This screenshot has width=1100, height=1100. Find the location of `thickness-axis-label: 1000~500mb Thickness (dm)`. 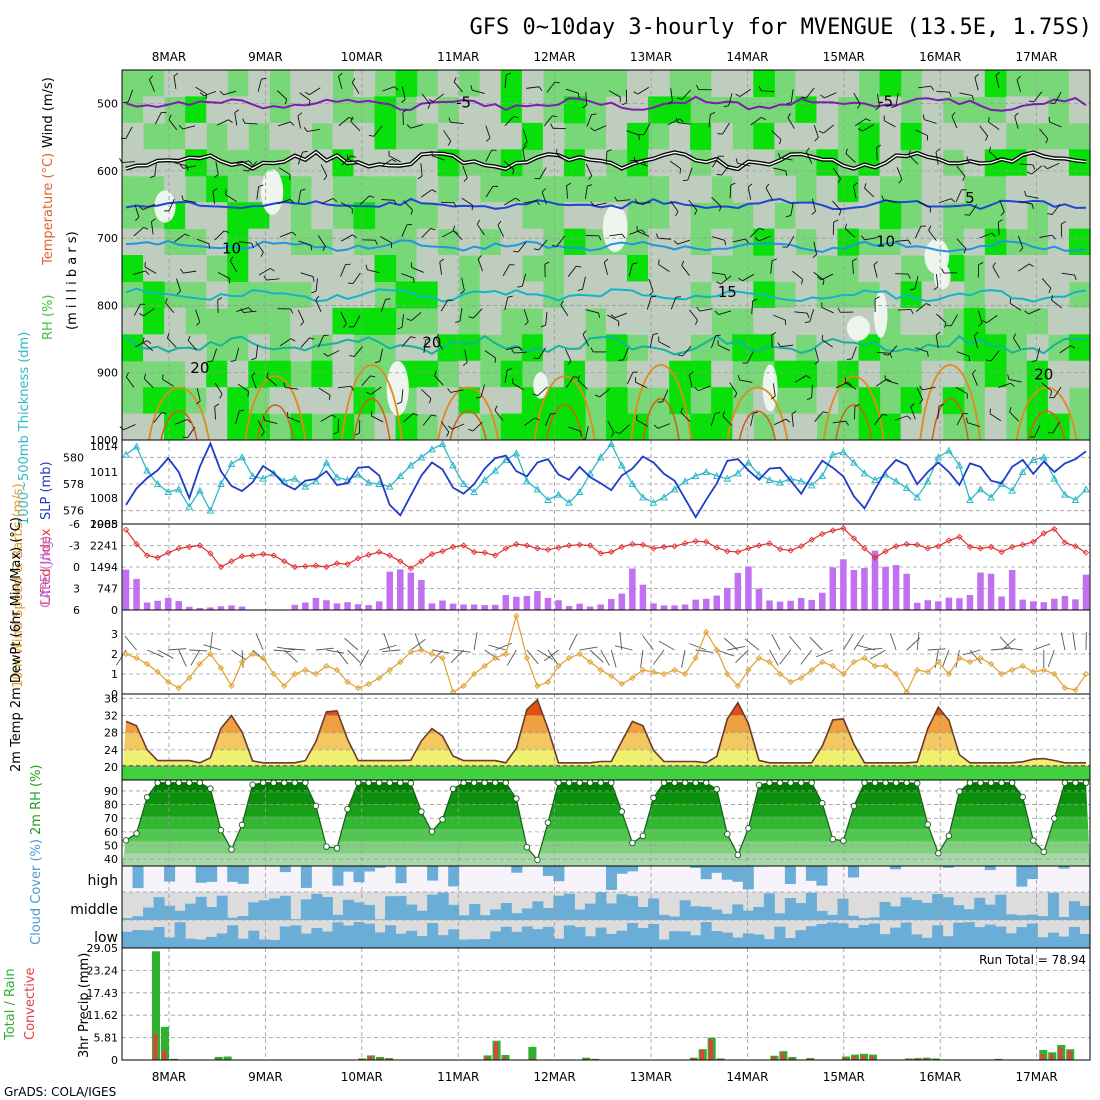

thickness-axis-label: 1000~500mb Thickness (dm) is located at coordinates (24, 428).